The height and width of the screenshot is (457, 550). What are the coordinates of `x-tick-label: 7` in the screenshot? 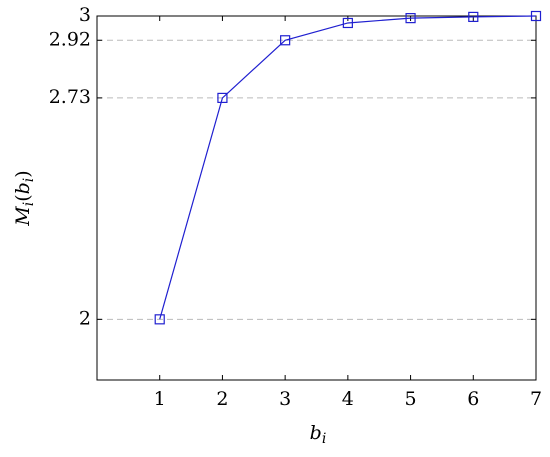 It's located at (536, 399).